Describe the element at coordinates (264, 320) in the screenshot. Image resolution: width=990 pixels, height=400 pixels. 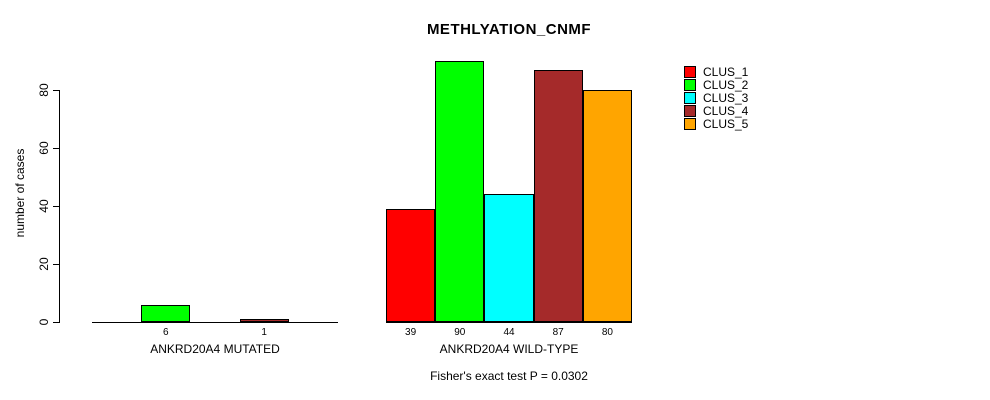
I see `bar-clus_4-group0` at that location.